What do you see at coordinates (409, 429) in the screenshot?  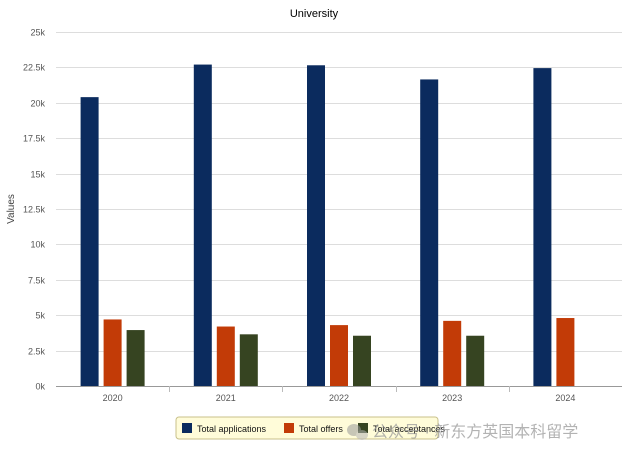 I see `legend-label: Total acceptances` at bounding box center [409, 429].